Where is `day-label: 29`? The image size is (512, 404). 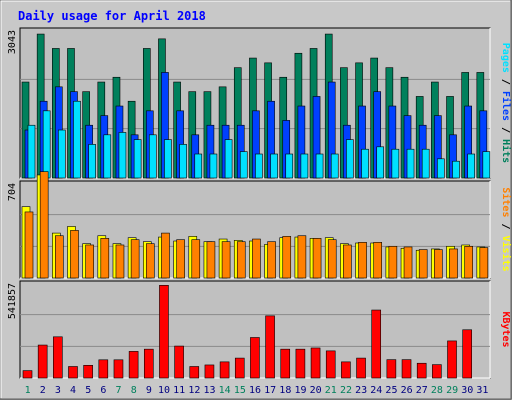 day-label: 29 is located at coordinates (452, 390).